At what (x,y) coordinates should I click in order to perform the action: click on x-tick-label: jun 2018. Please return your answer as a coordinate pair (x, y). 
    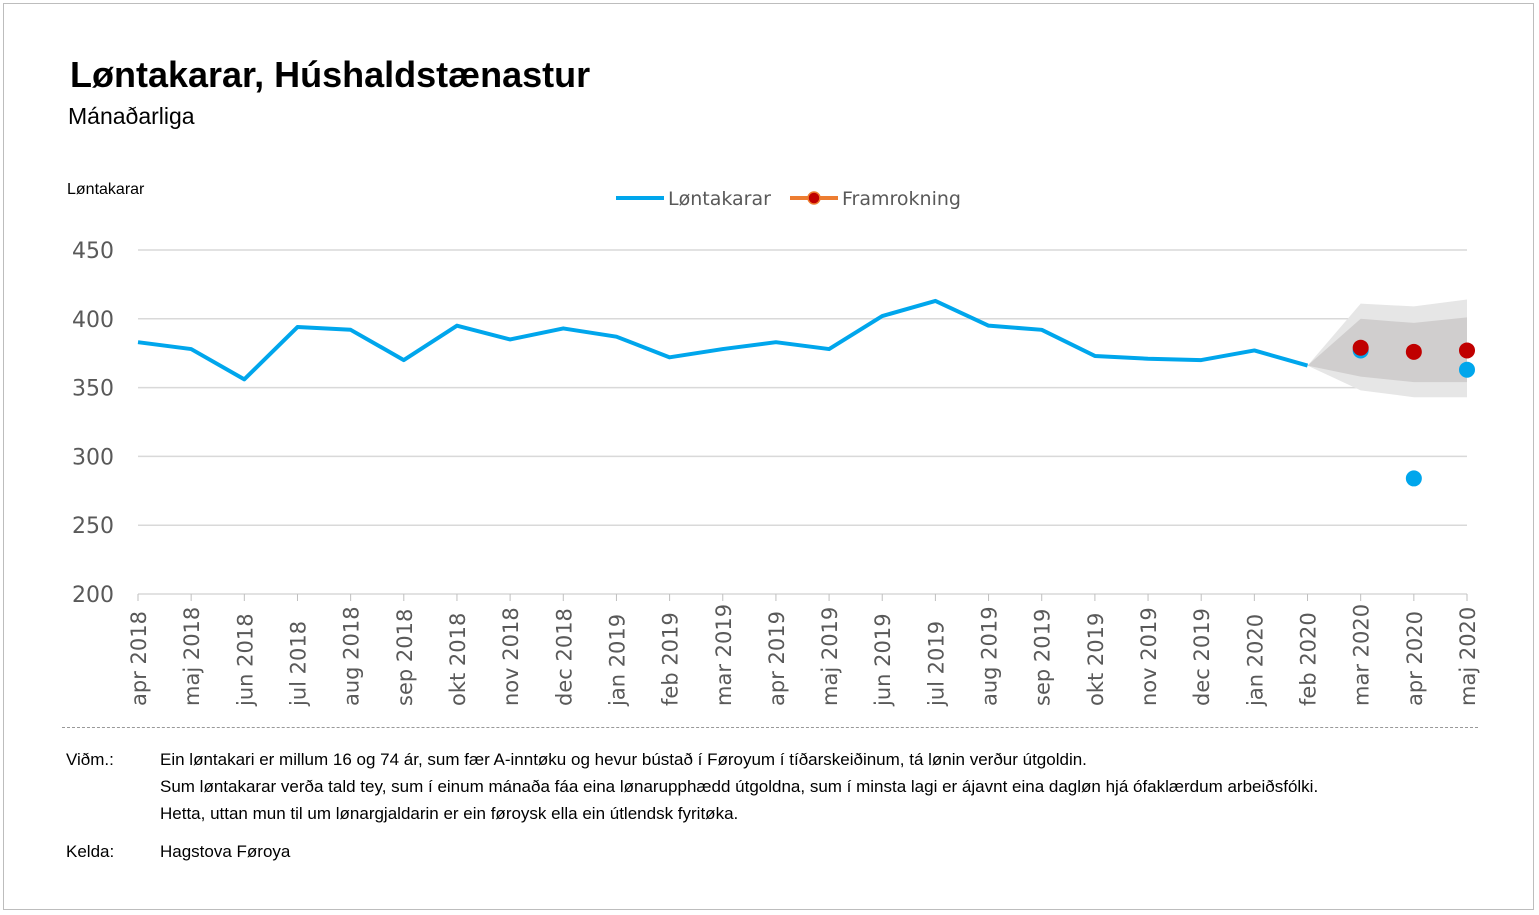
    Looking at the image, I should click on (245, 660).